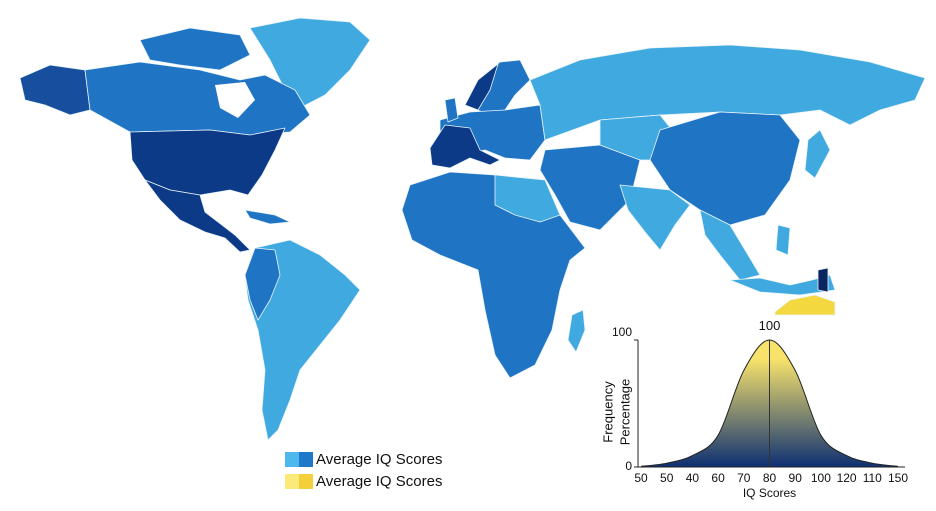 This screenshot has height=511, width=936. What do you see at coordinates (725, 168) in the screenshot?
I see `china` at bounding box center [725, 168].